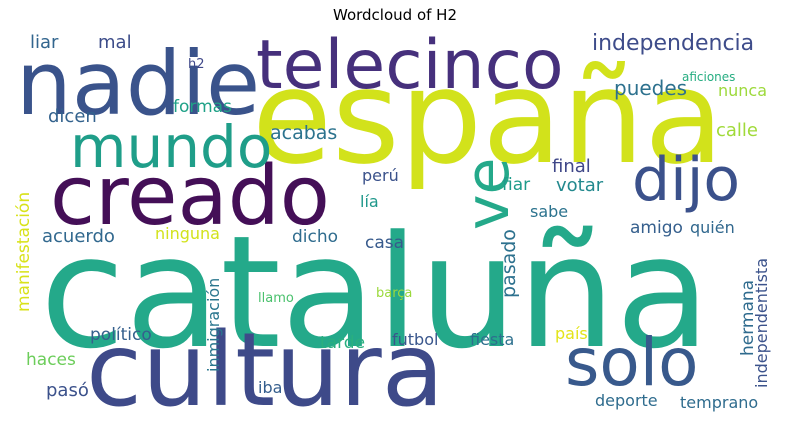  I want to click on word-votar: votar, so click(580, 185).